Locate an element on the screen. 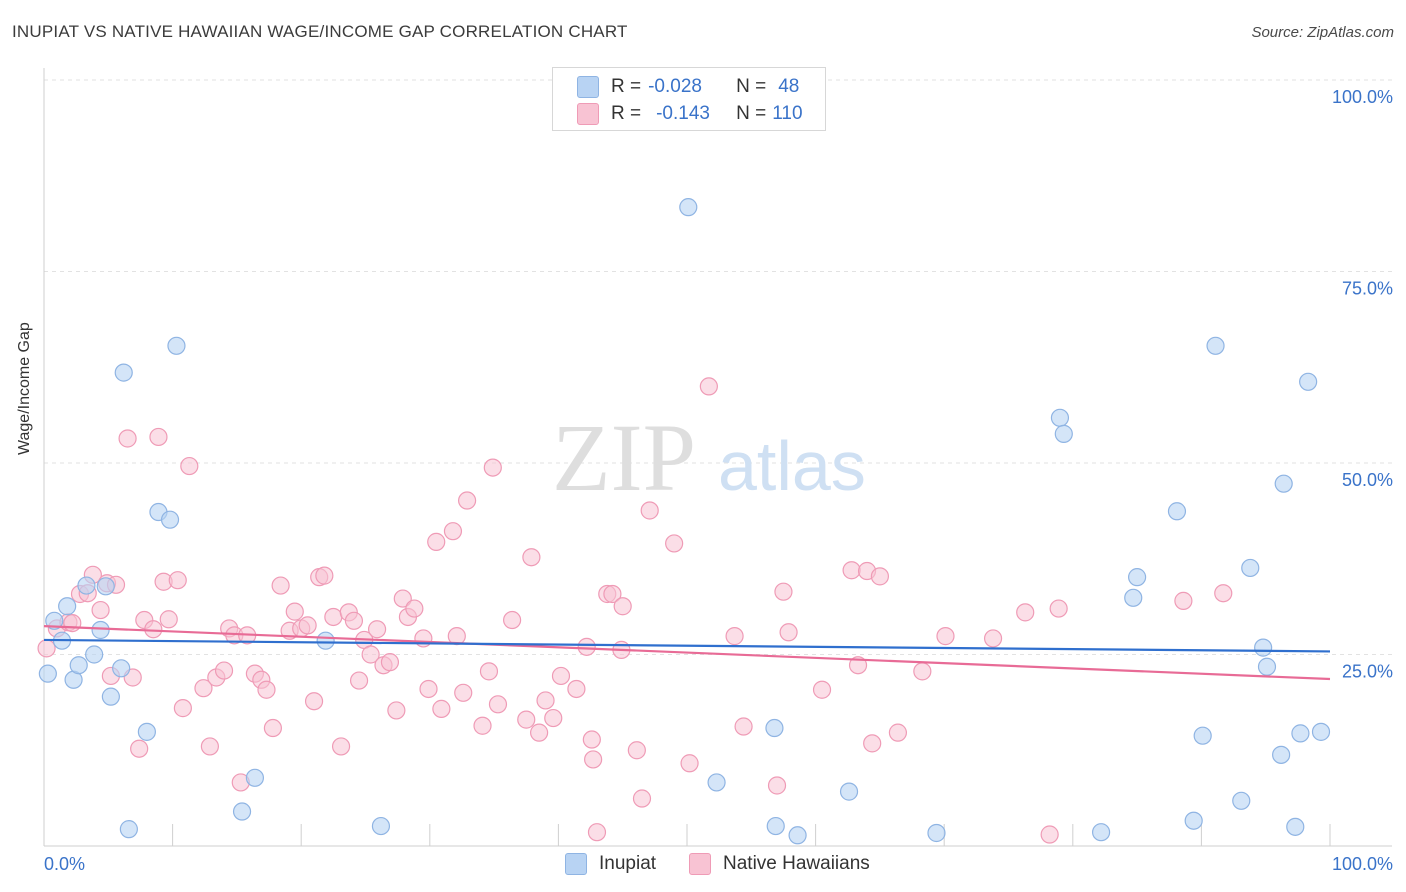 This screenshot has height=892, width=1406. x-tick-label: 100.0% is located at coordinates (1362, 864).